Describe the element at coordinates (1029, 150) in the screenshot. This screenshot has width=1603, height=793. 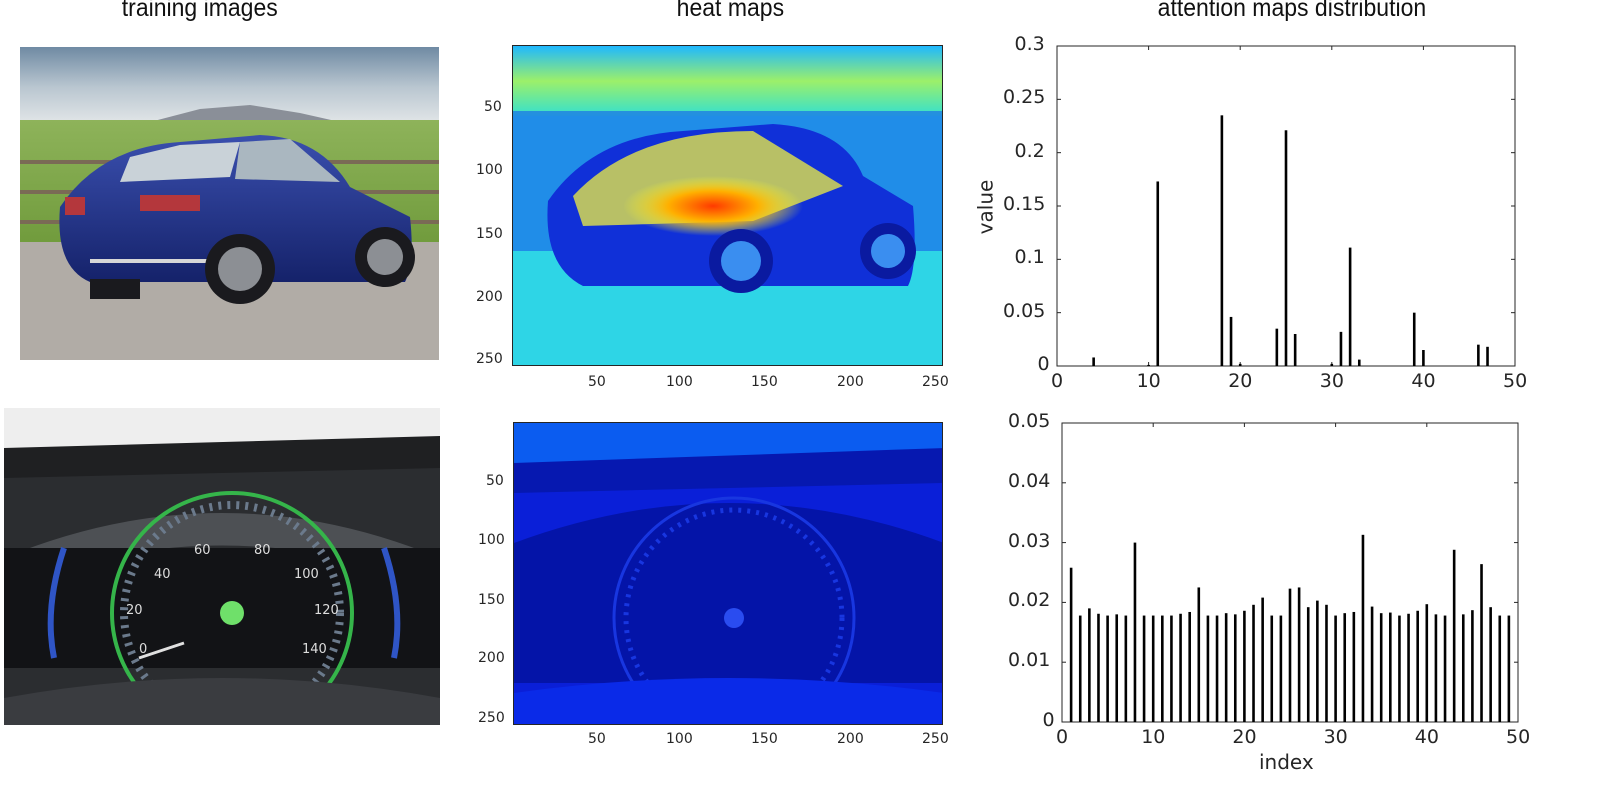
I see `y-tick-label: 0.2` at that location.